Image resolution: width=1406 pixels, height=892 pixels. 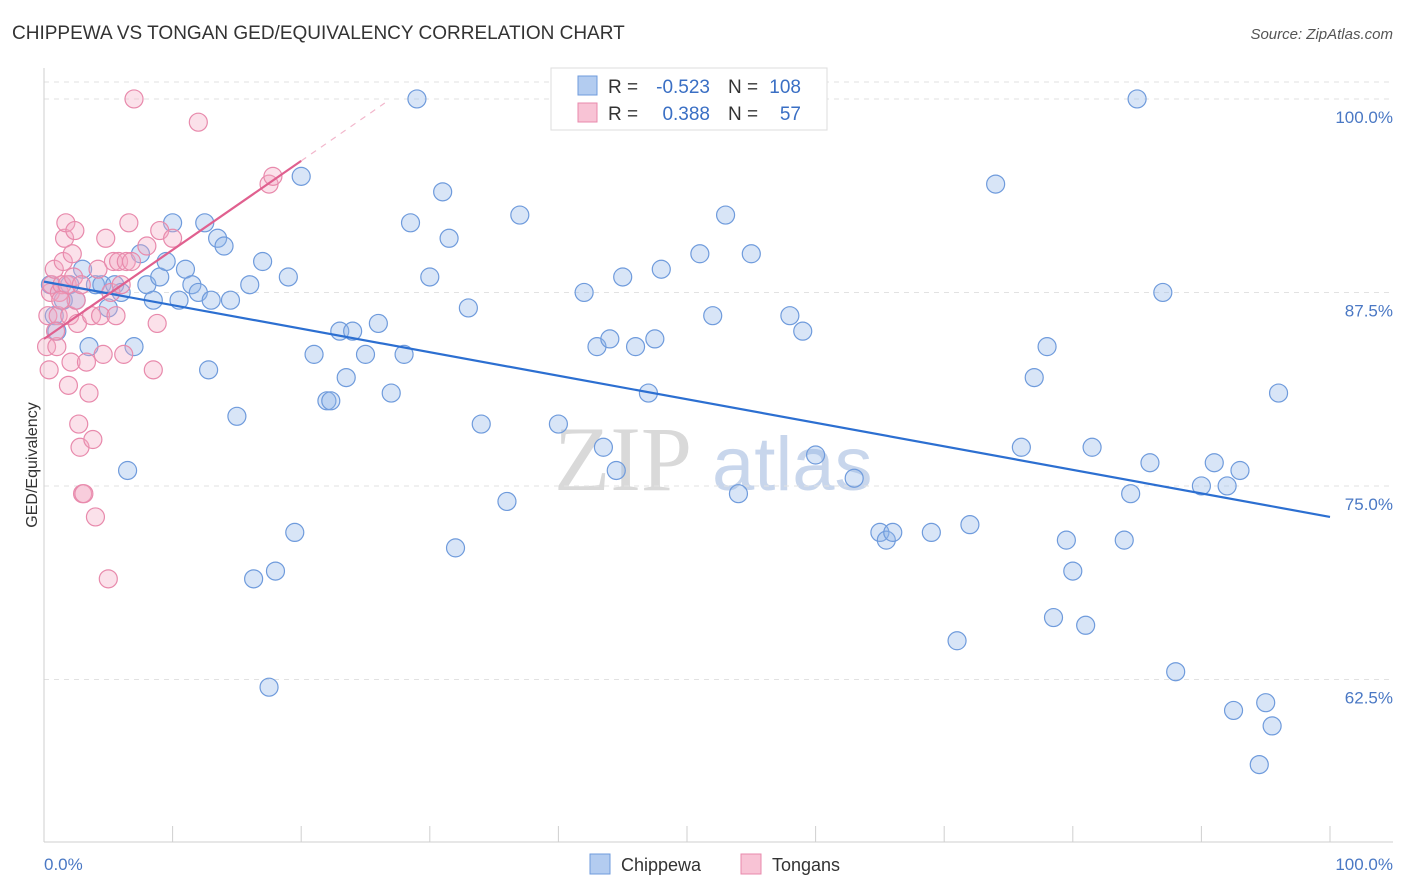 I want to click on bottom-legend-swatch-chippewa, so click(x=600, y=864).